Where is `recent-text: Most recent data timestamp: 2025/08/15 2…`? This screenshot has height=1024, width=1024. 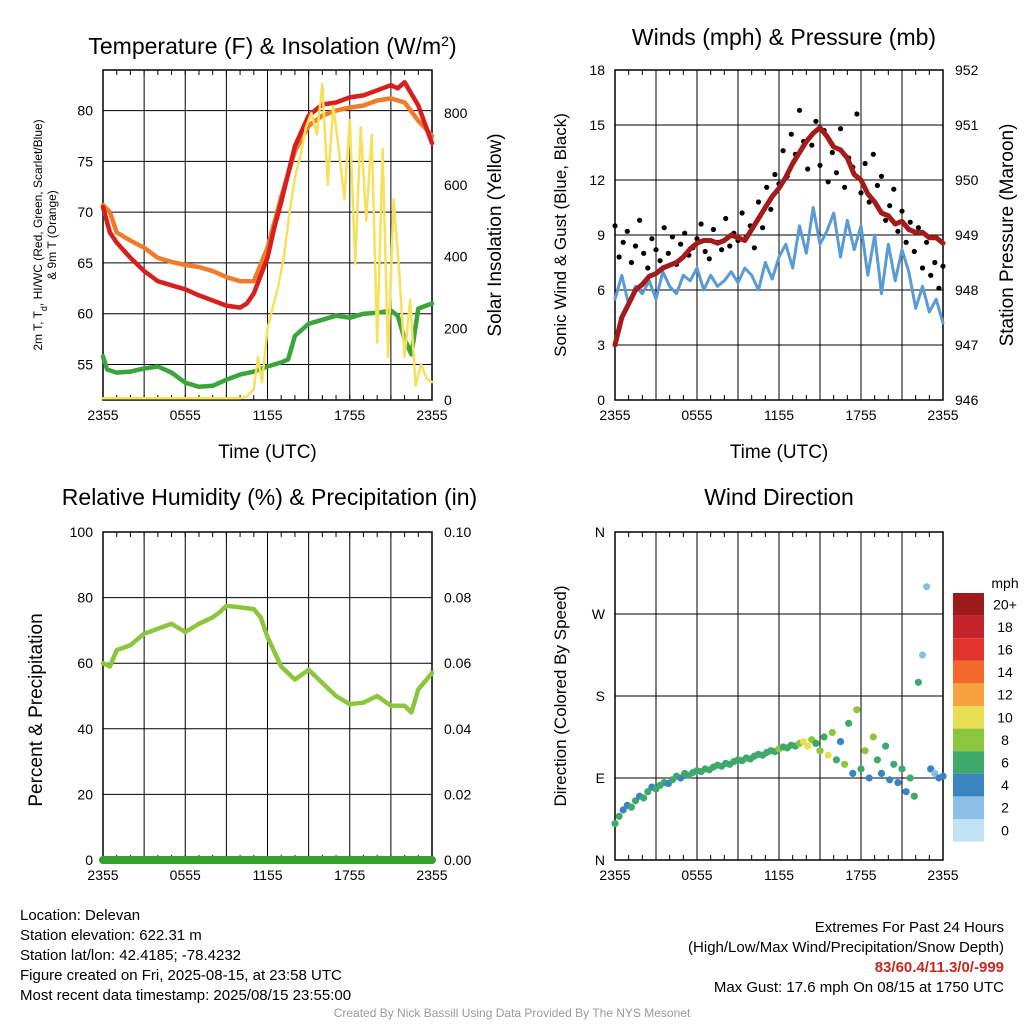 recent-text: Most recent data timestamp: 2025/08/15 2… is located at coordinates (186, 995).